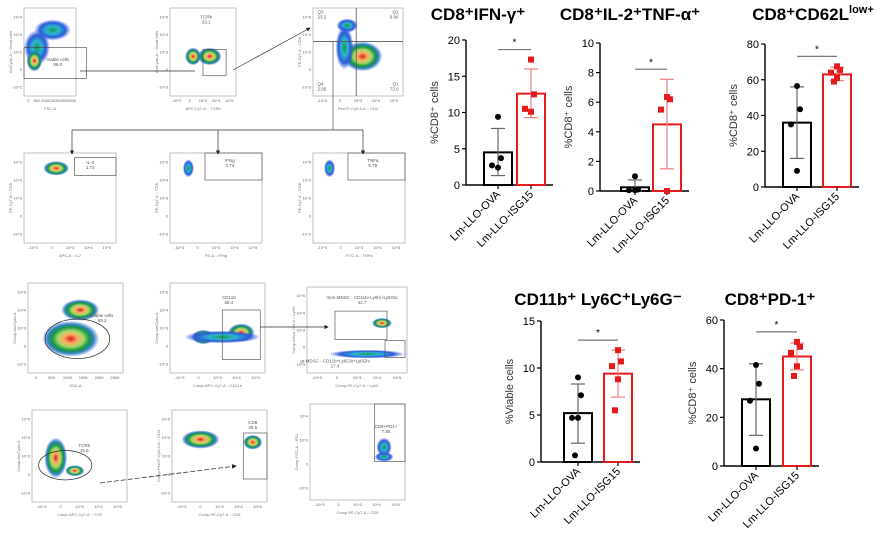 The image size is (886, 548). What do you see at coordinates (70, 198) in the screenshot?
I see `plot-frame` at bounding box center [70, 198].